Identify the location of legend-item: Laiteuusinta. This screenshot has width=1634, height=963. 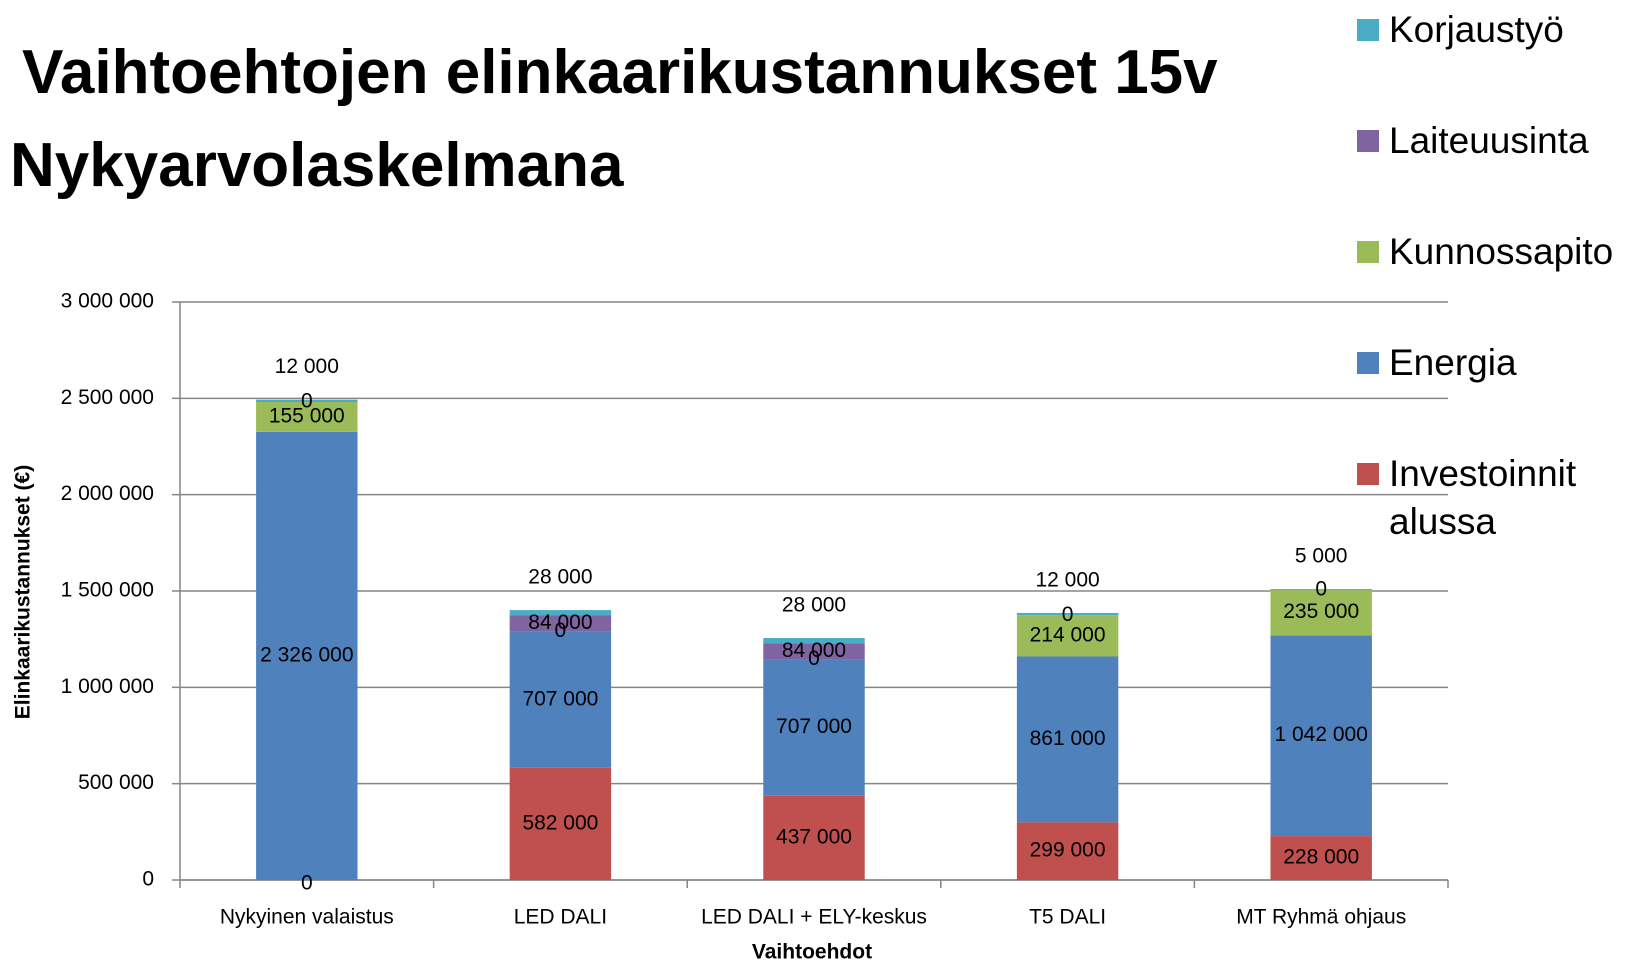
(1494, 141).